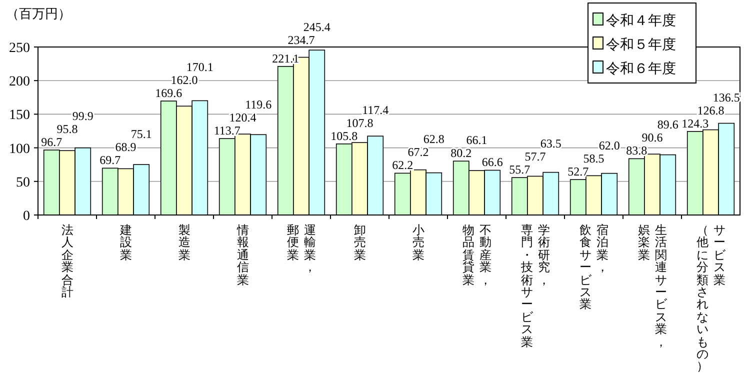  I want to click on category-label: 運輸業，郵便業, so click(301, 248).